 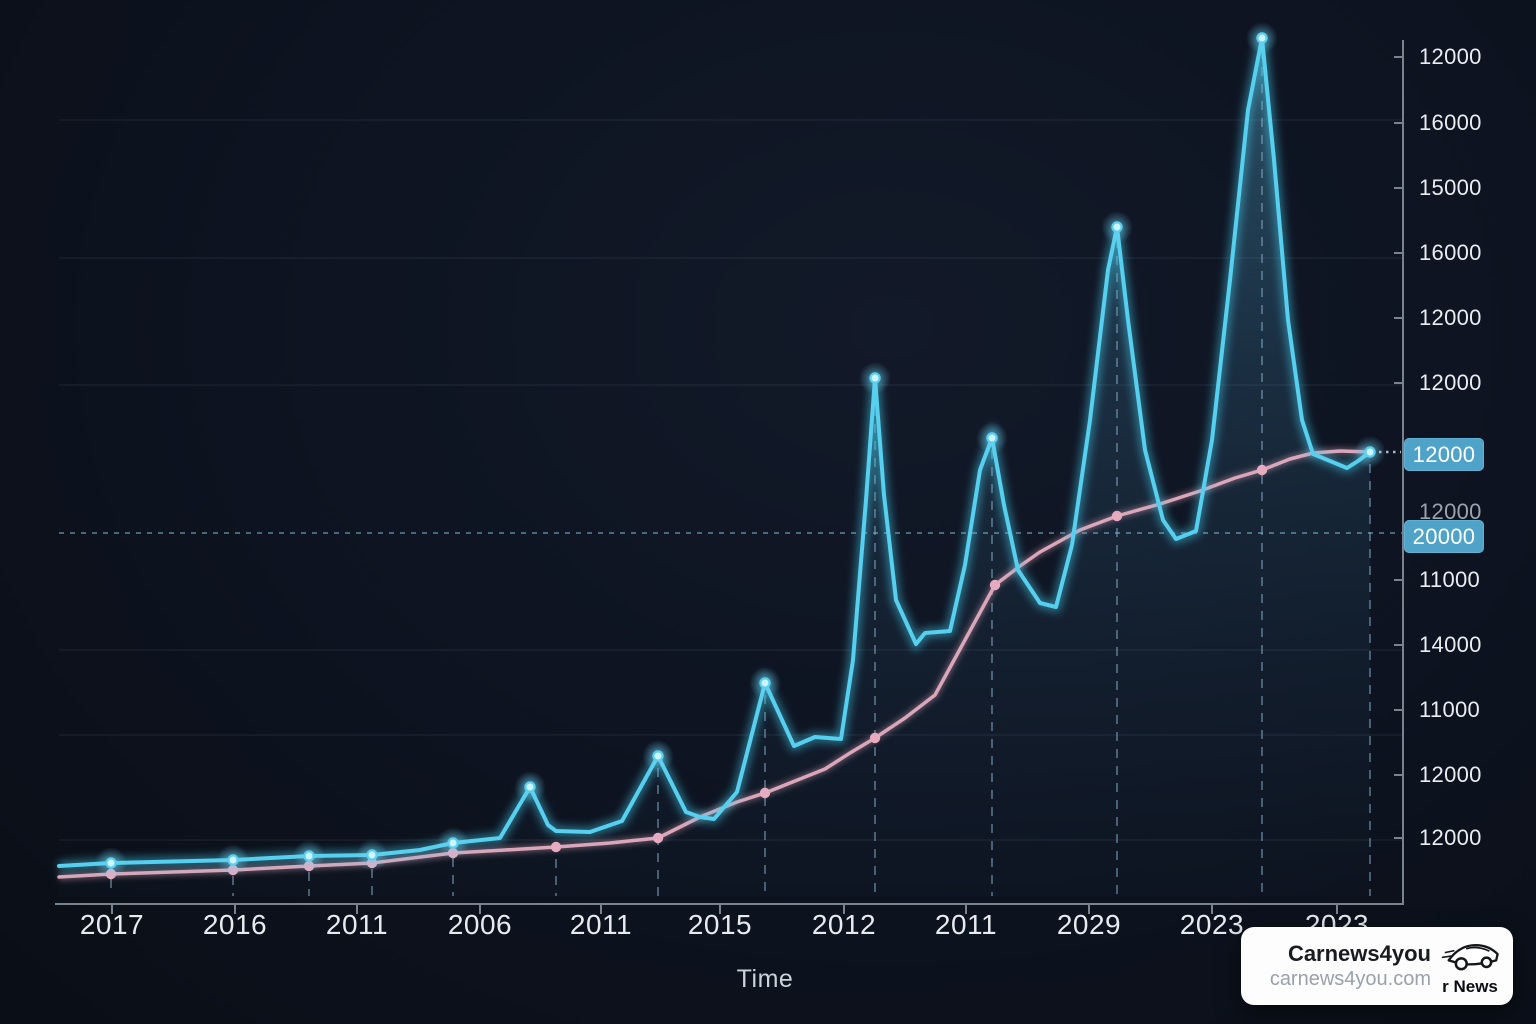 I want to click on carnews-logo: r News, so click(x=1470, y=966).